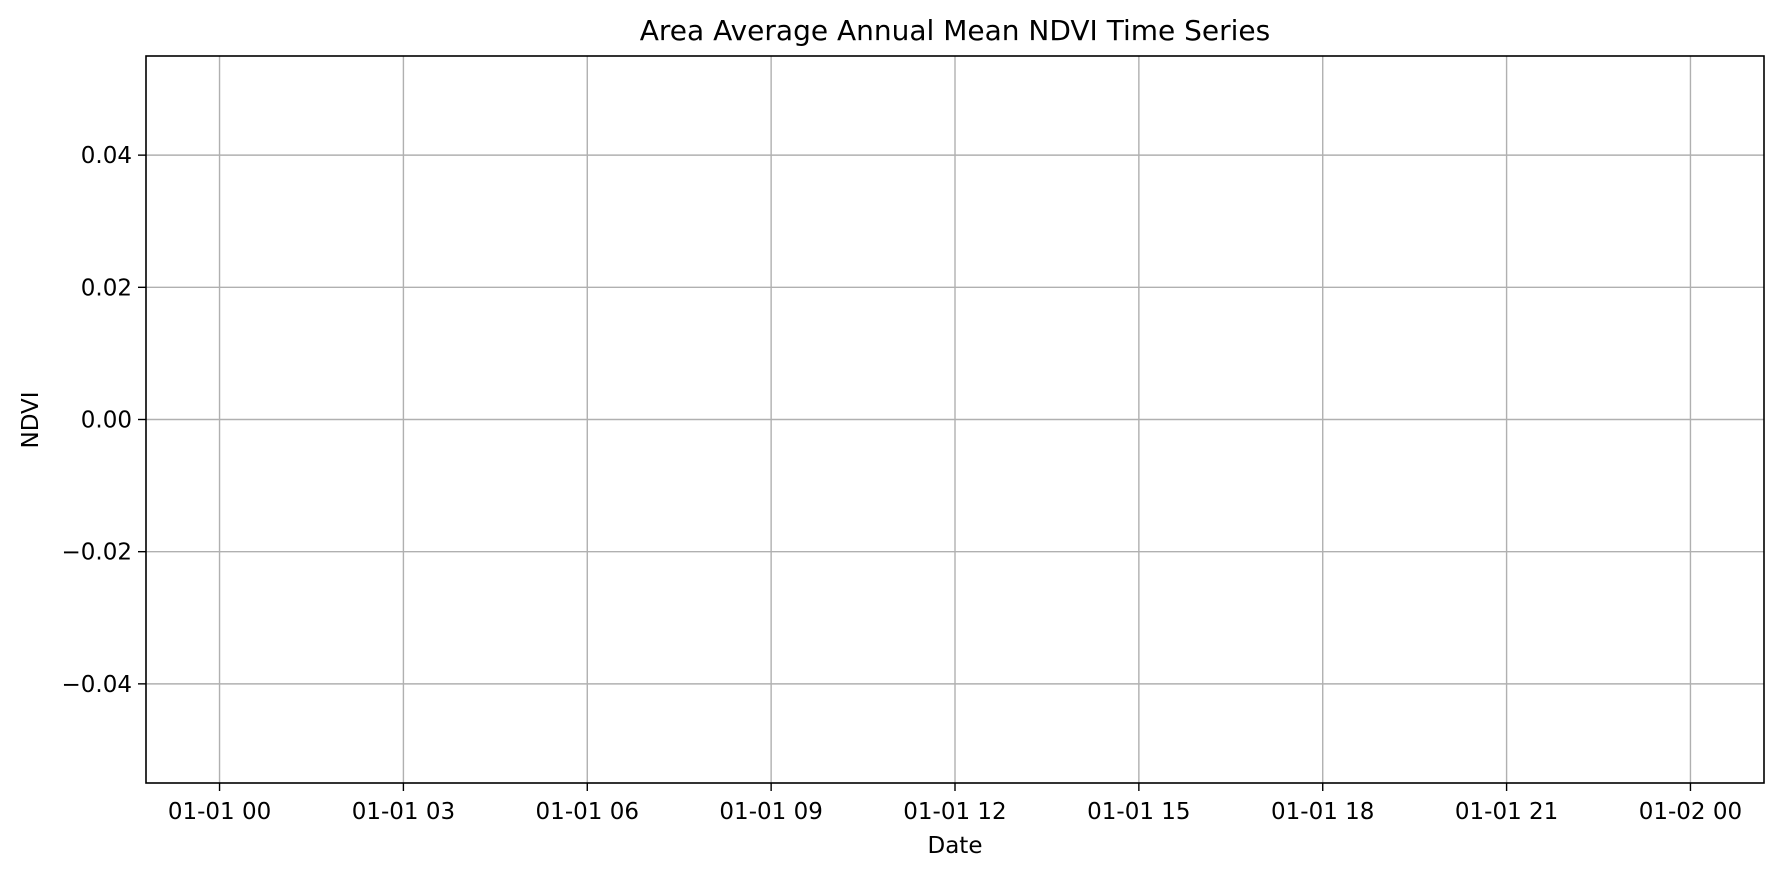 The width and height of the screenshot is (1781, 877). What do you see at coordinates (106, 288) in the screenshot?
I see `y-tick-label: 0.02` at bounding box center [106, 288].